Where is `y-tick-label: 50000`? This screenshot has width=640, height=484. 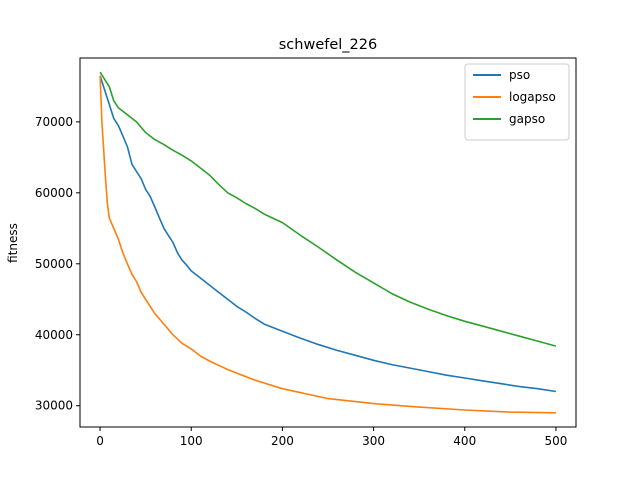
y-tick-label: 50000 is located at coordinates (54, 264).